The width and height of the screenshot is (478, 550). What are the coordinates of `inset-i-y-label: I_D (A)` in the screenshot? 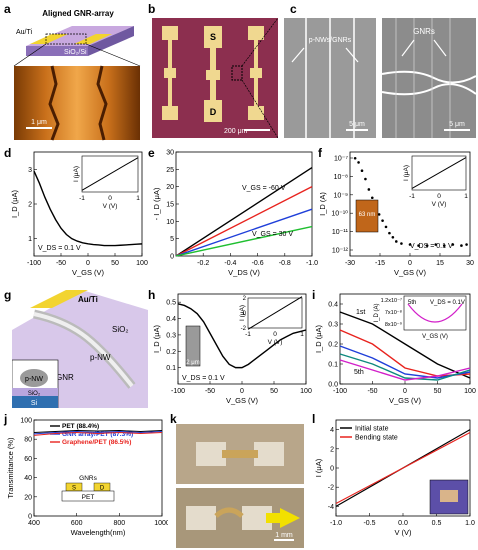 It's located at (377, 312).